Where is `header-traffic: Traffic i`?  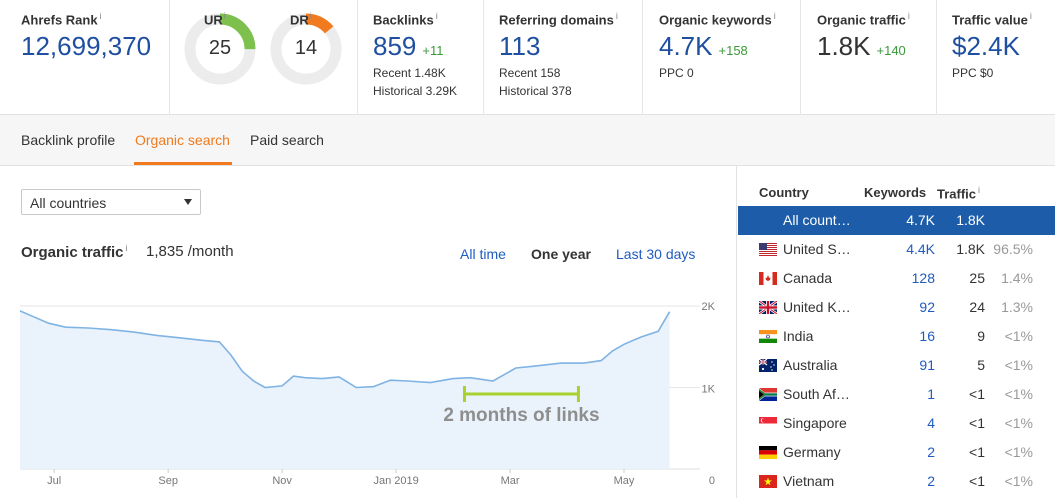 header-traffic: Traffic i is located at coordinates (959, 193).